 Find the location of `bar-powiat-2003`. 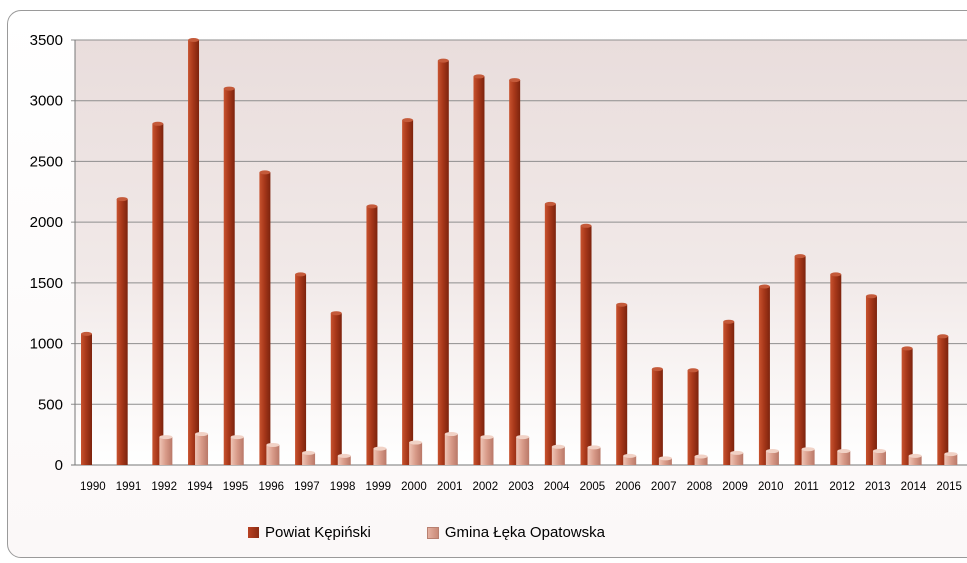

bar-powiat-2003 is located at coordinates (515, 273).